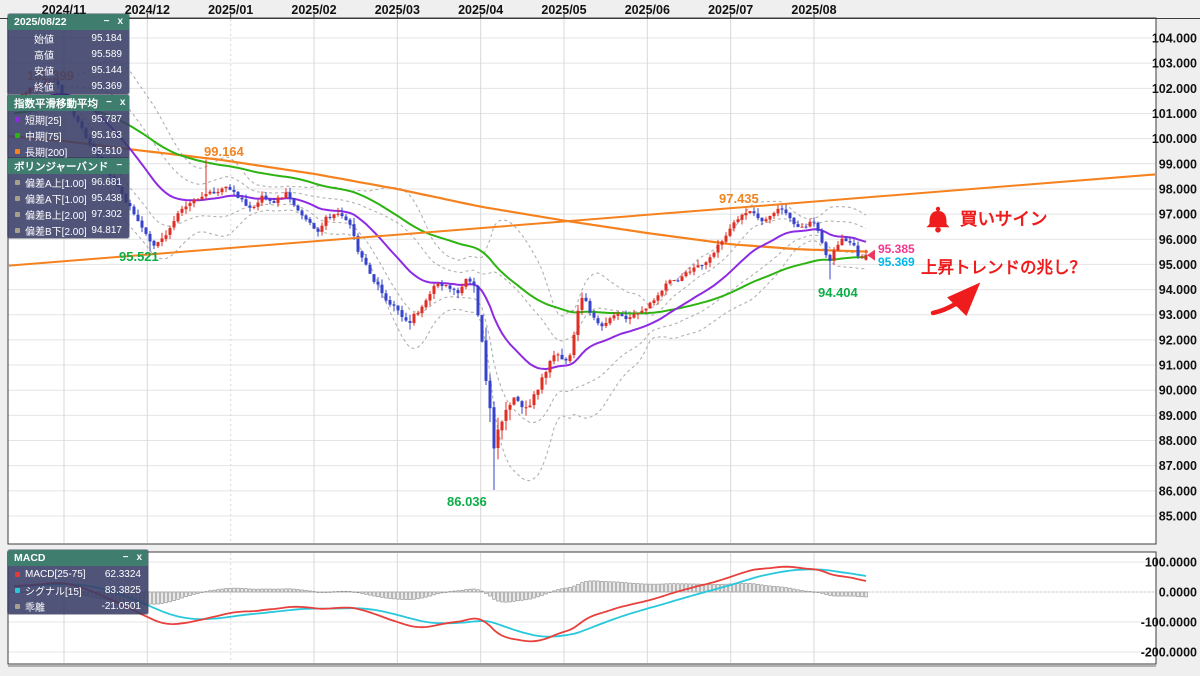 The width and height of the screenshot is (1200, 676). Describe the element at coordinates (896, 249) in the screenshot. I see `current-bid-label: 95.385` at that location.